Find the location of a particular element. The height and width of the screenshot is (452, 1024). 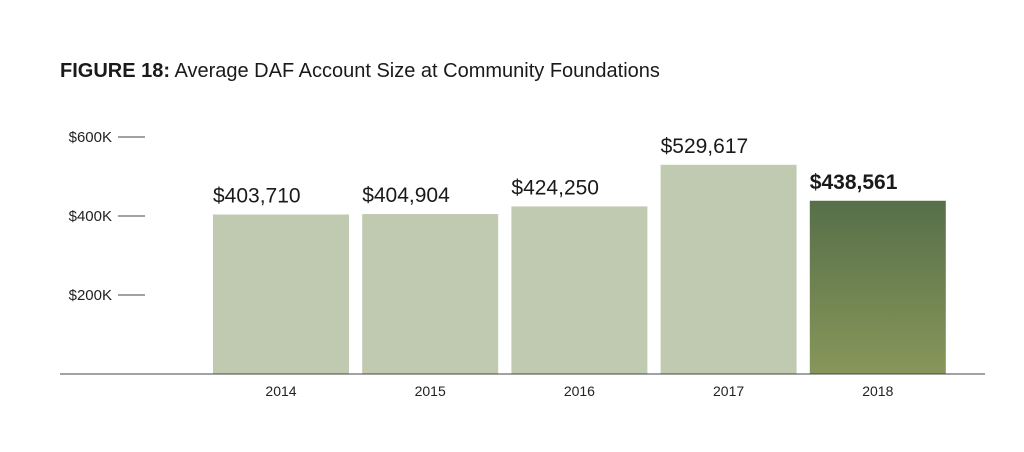

value-label-2017: $529,617 is located at coordinates (705, 146).